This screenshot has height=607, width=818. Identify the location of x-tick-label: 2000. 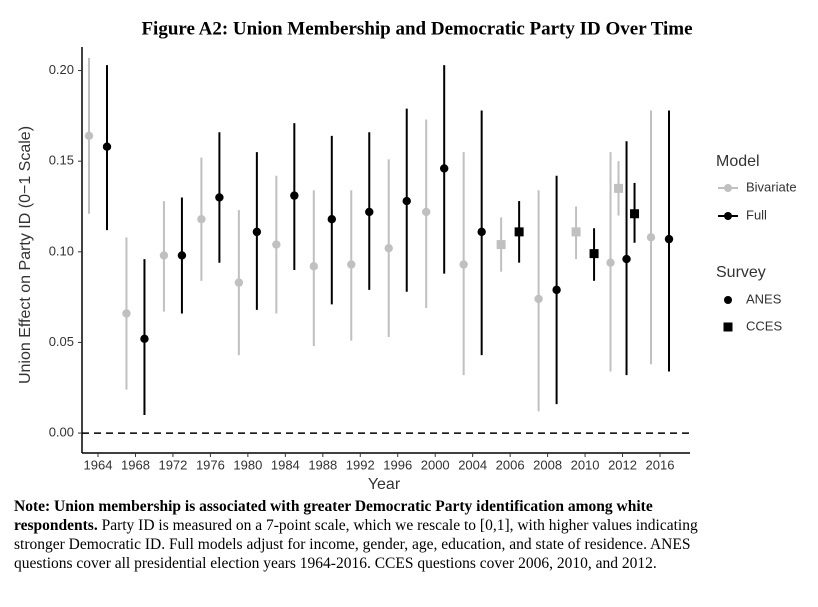
(435, 464).